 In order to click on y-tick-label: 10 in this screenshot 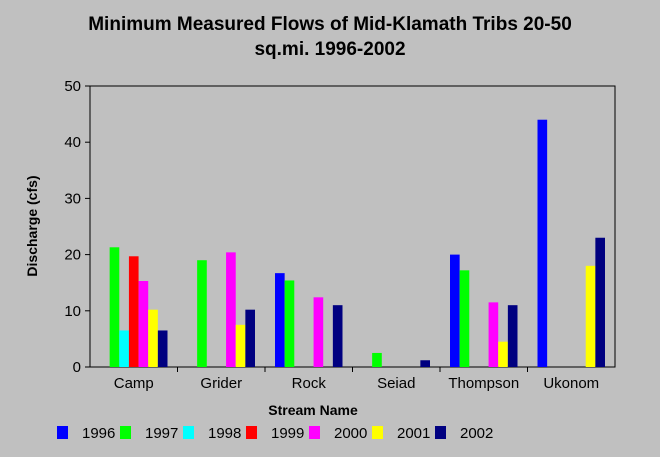, I will do `click(72, 311)`.